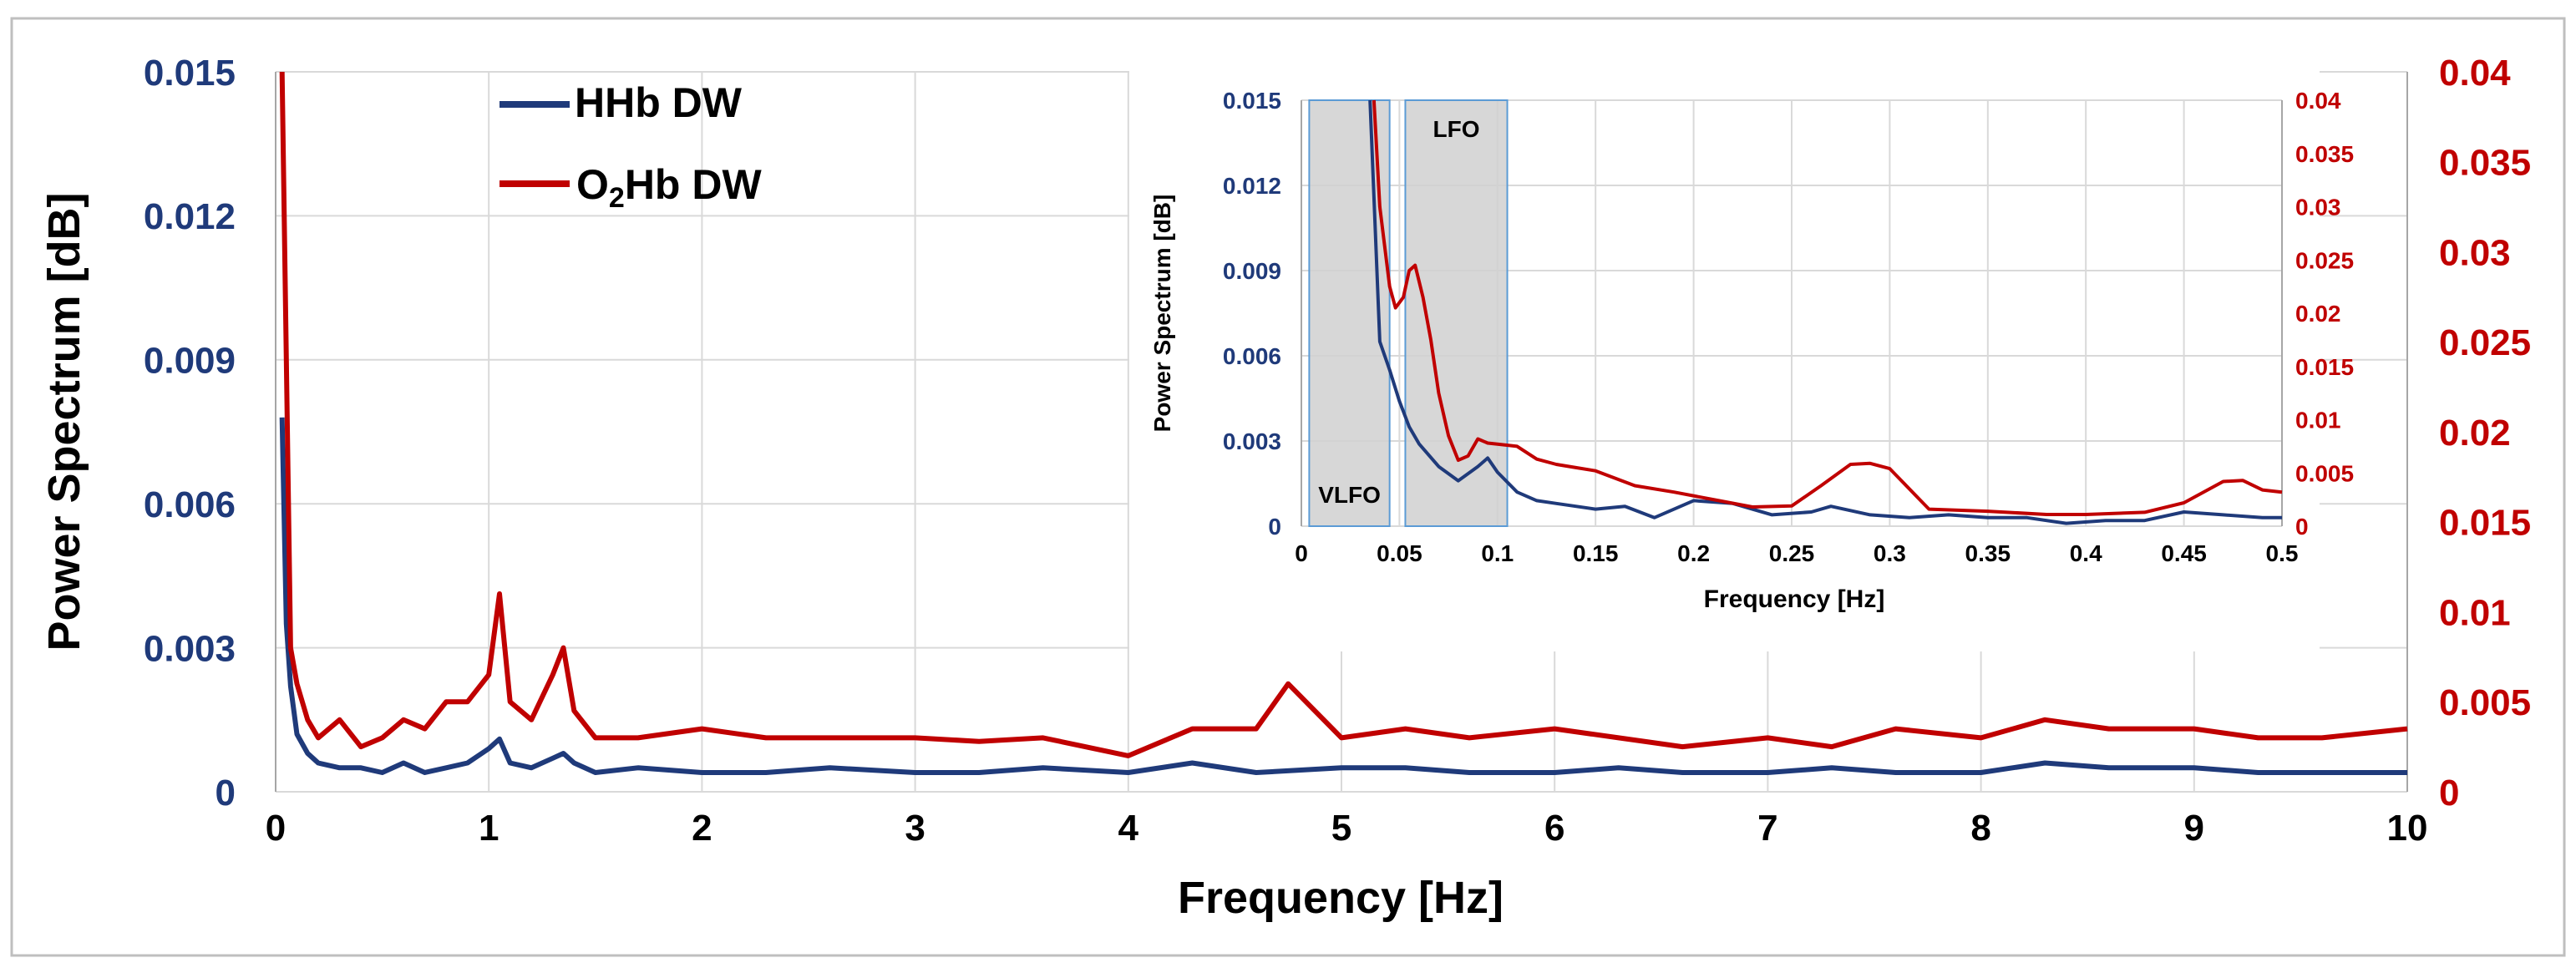 This screenshot has width=2576, height=968. What do you see at coordinates (276, 828) in the screenshot?
I see `main-x-tick-label: 0` at bounding box center [276, 828].